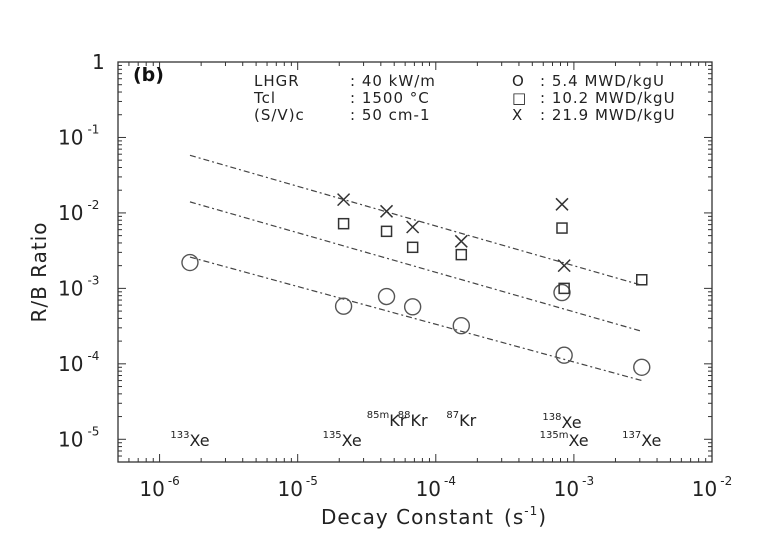  What do you see at coordinates (39, 271) in the screenshot?
I see `y-axis-label: R/B Ratio` at bounding box center [39, 271].